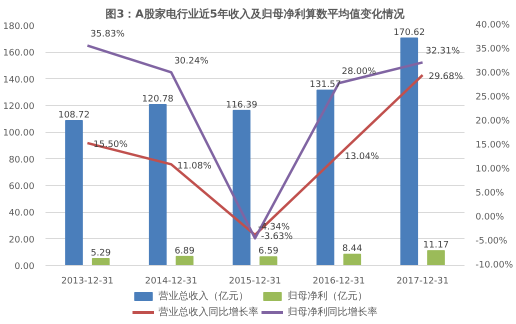 This screenshot has width=516, height=324. I want to click on y-tick-label: 80.00, so click(21, 160).